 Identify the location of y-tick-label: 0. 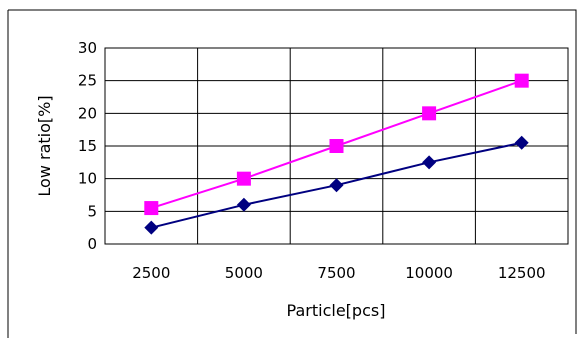
(92, 244).